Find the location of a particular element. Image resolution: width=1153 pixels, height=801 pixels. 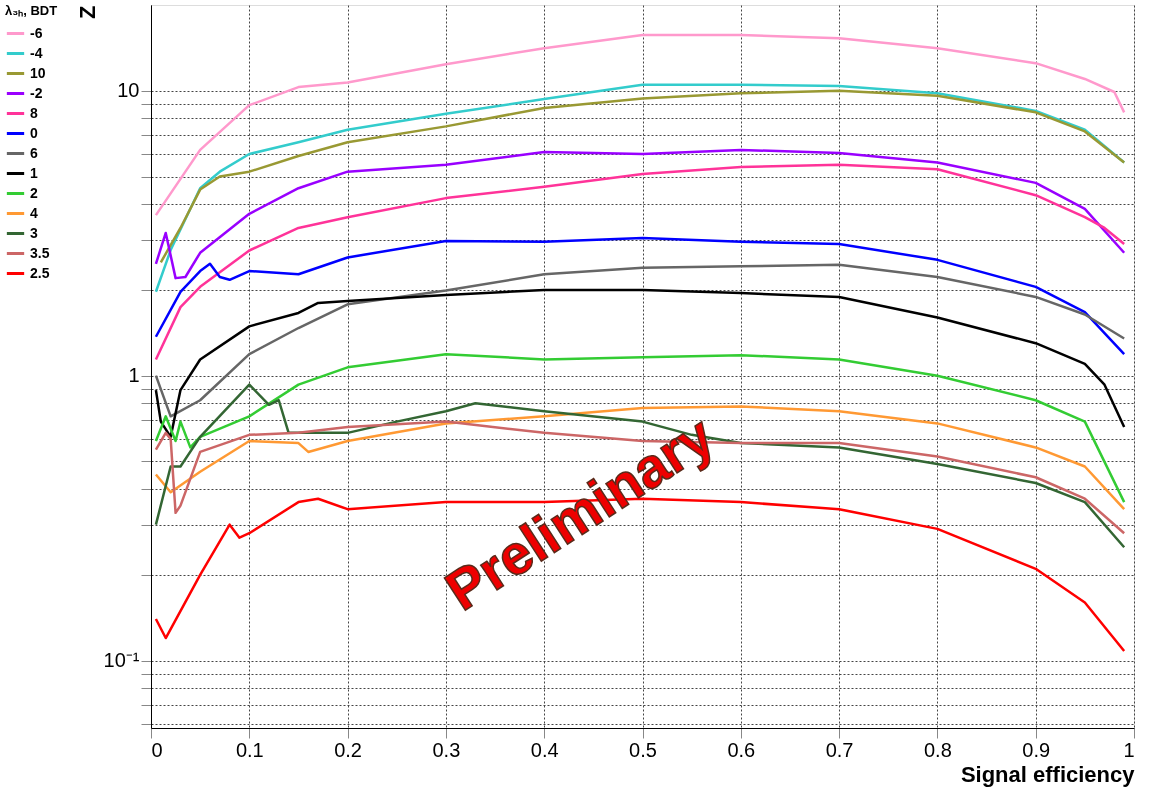

legend-label: 6 is located at coordinates (34, 152).